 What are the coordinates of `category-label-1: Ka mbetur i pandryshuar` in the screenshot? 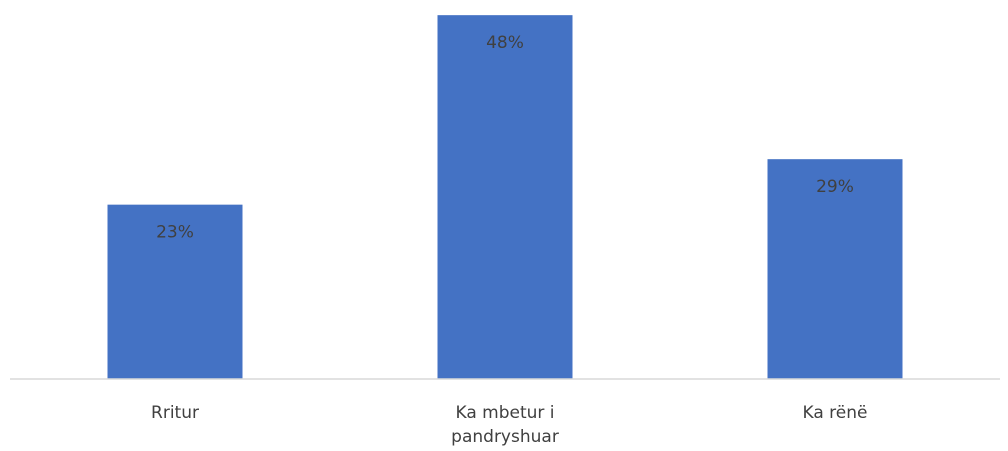 It's located at (505, 425).